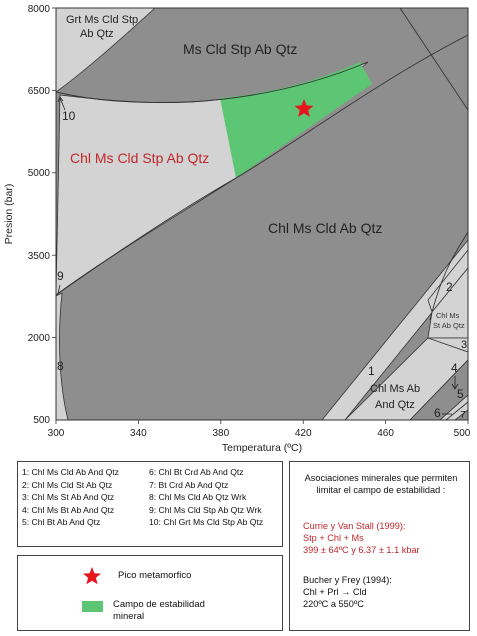  I want to click on field-2-strip, so click(447, 281).